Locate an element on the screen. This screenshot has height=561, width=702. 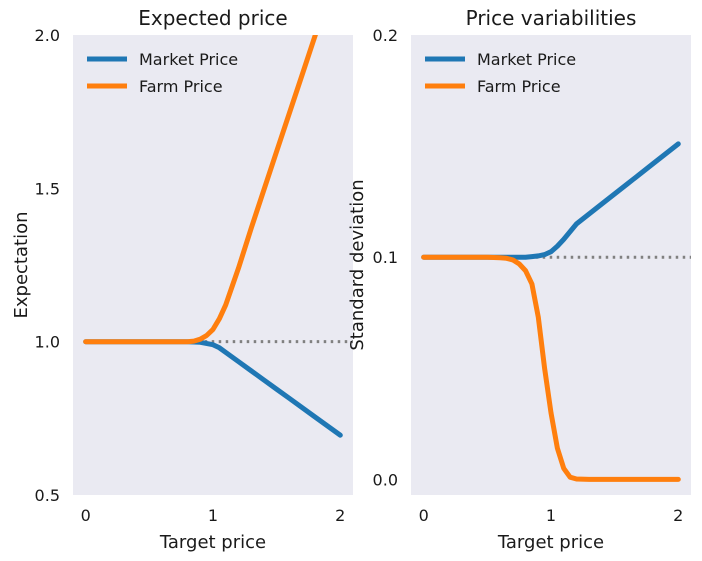
expected-price-legend-label: Farm Price is located at coordinates (181, 86).